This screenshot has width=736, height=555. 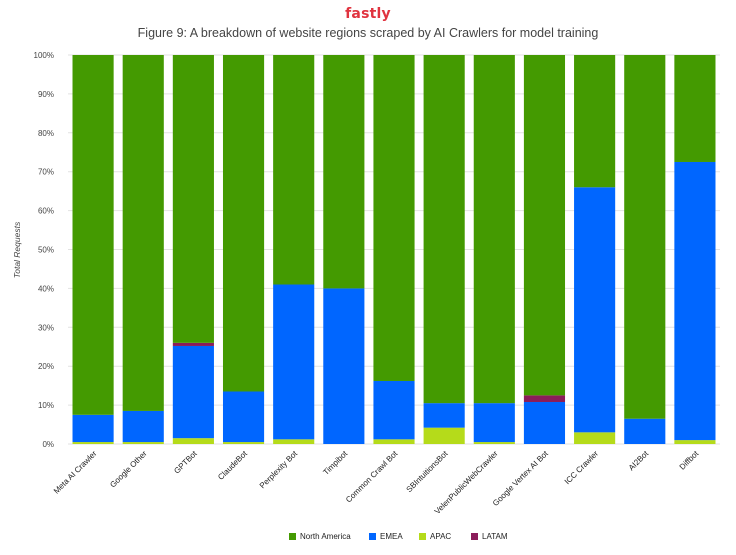 I want to click on y-tick-label: 40%, so click(x=46, y=288).